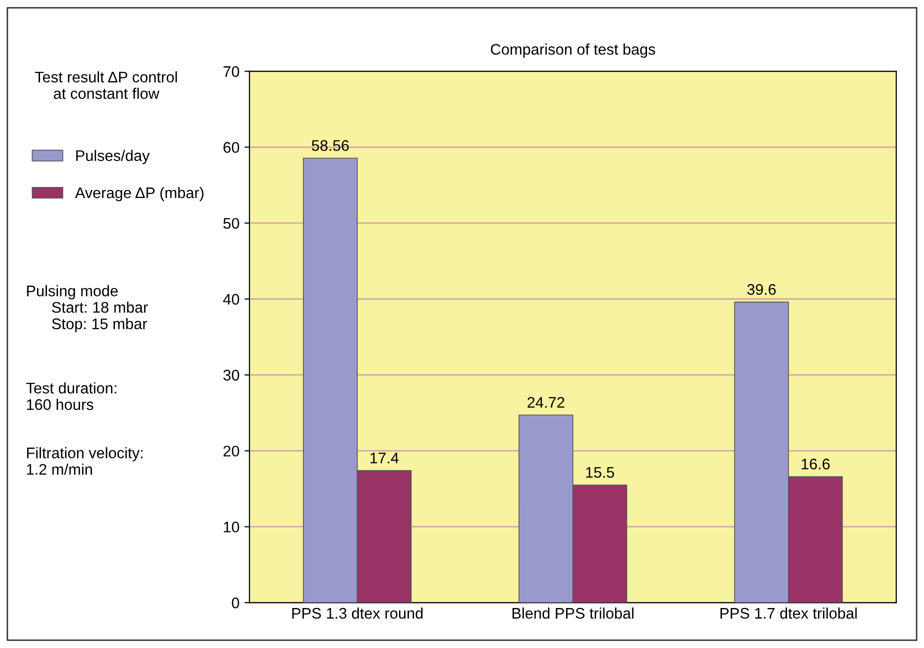 The width and height of the screenshot is (924, 648). I want to click on data-label: 58.56, so click(330, 145).